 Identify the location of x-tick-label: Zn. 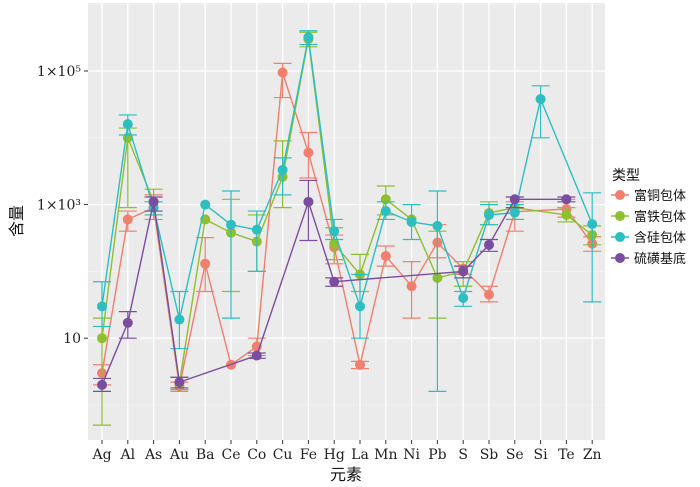
(592, 455).